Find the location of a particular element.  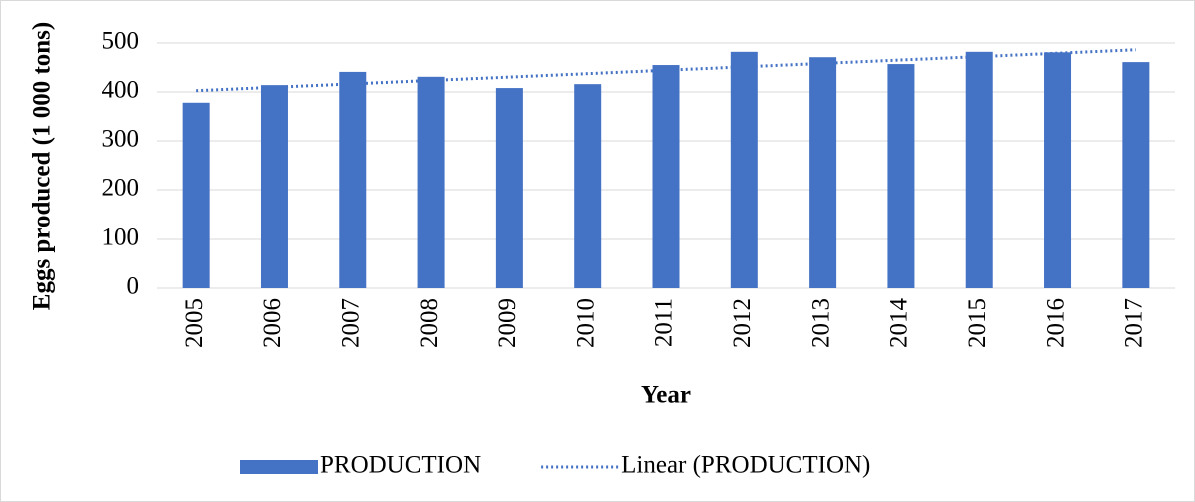

trend-line is located at coordinates (666, 70).